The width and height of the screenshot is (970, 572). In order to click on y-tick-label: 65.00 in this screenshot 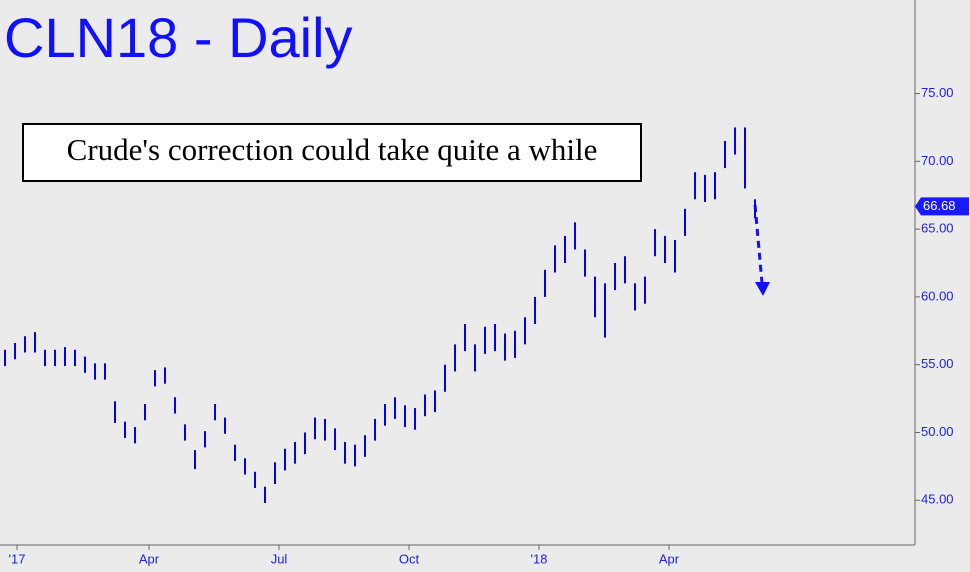, I will do `click(937, 228)`.